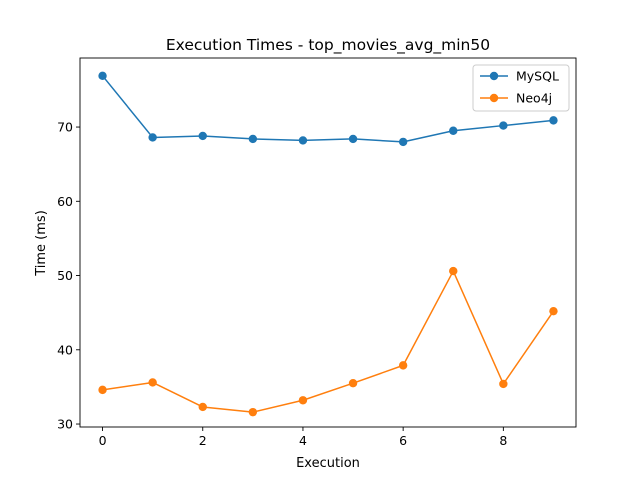 The image size is (640, 480). Describe the element at coordinates (403, 440) in the screenshot. I see `x-tick-label: 6` at that location.